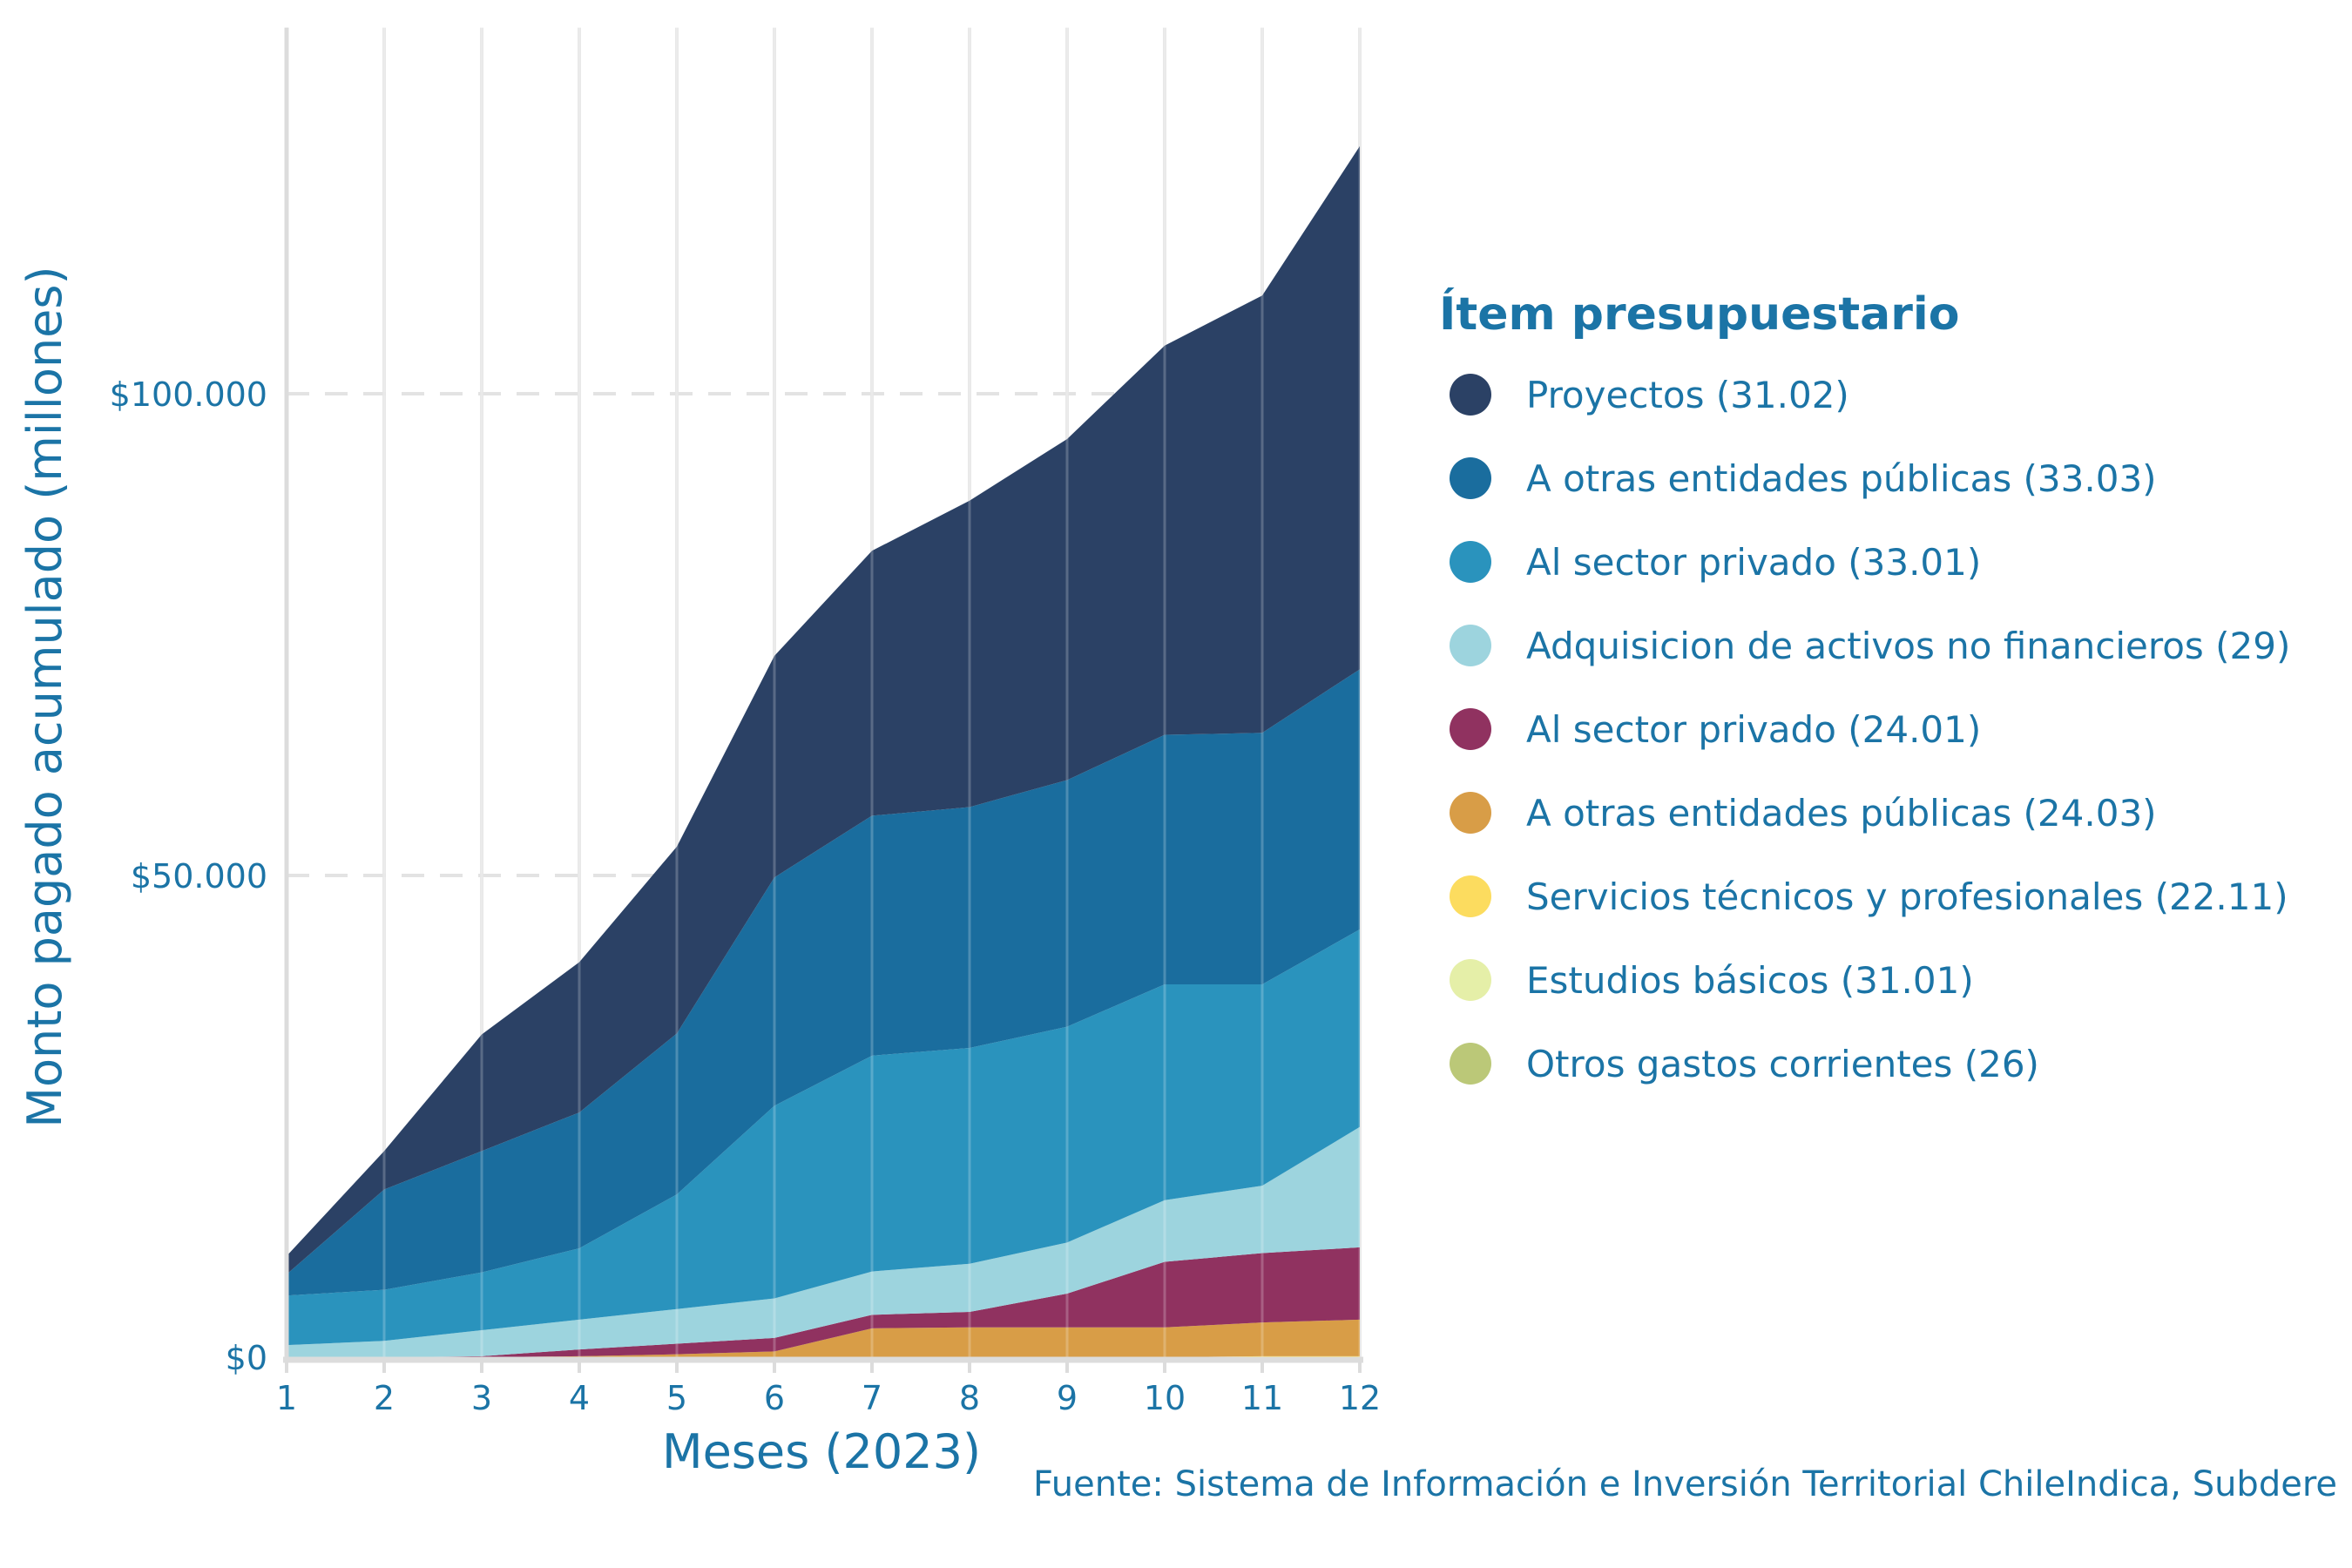 The image size is (2352, 1568). What do you see at coordinates (247, 1358) in the screenshot?
I see `y-tick-label: $0` at bounding box center [247, 1358].